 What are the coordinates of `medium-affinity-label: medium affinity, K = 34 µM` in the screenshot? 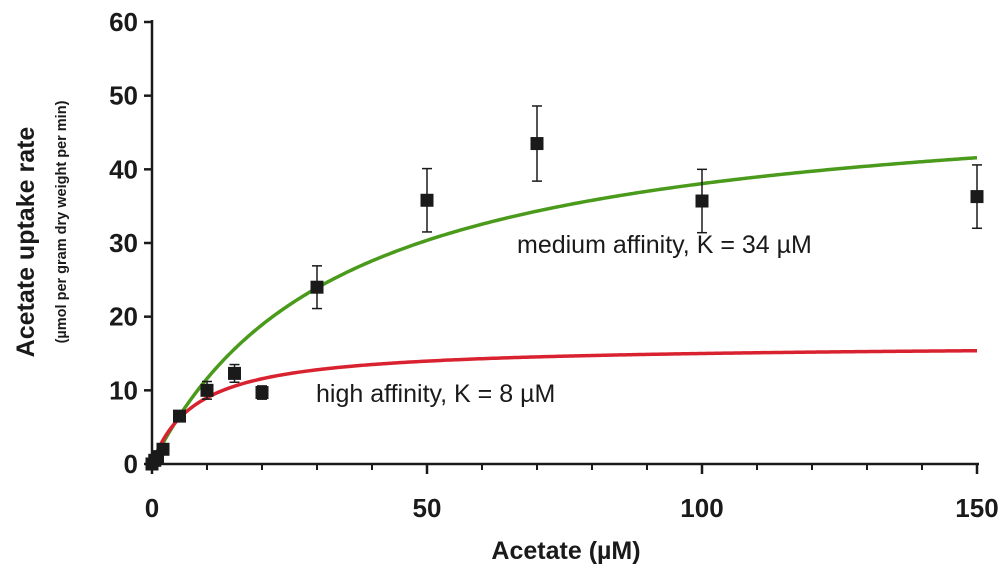 It's located at (664, 245).